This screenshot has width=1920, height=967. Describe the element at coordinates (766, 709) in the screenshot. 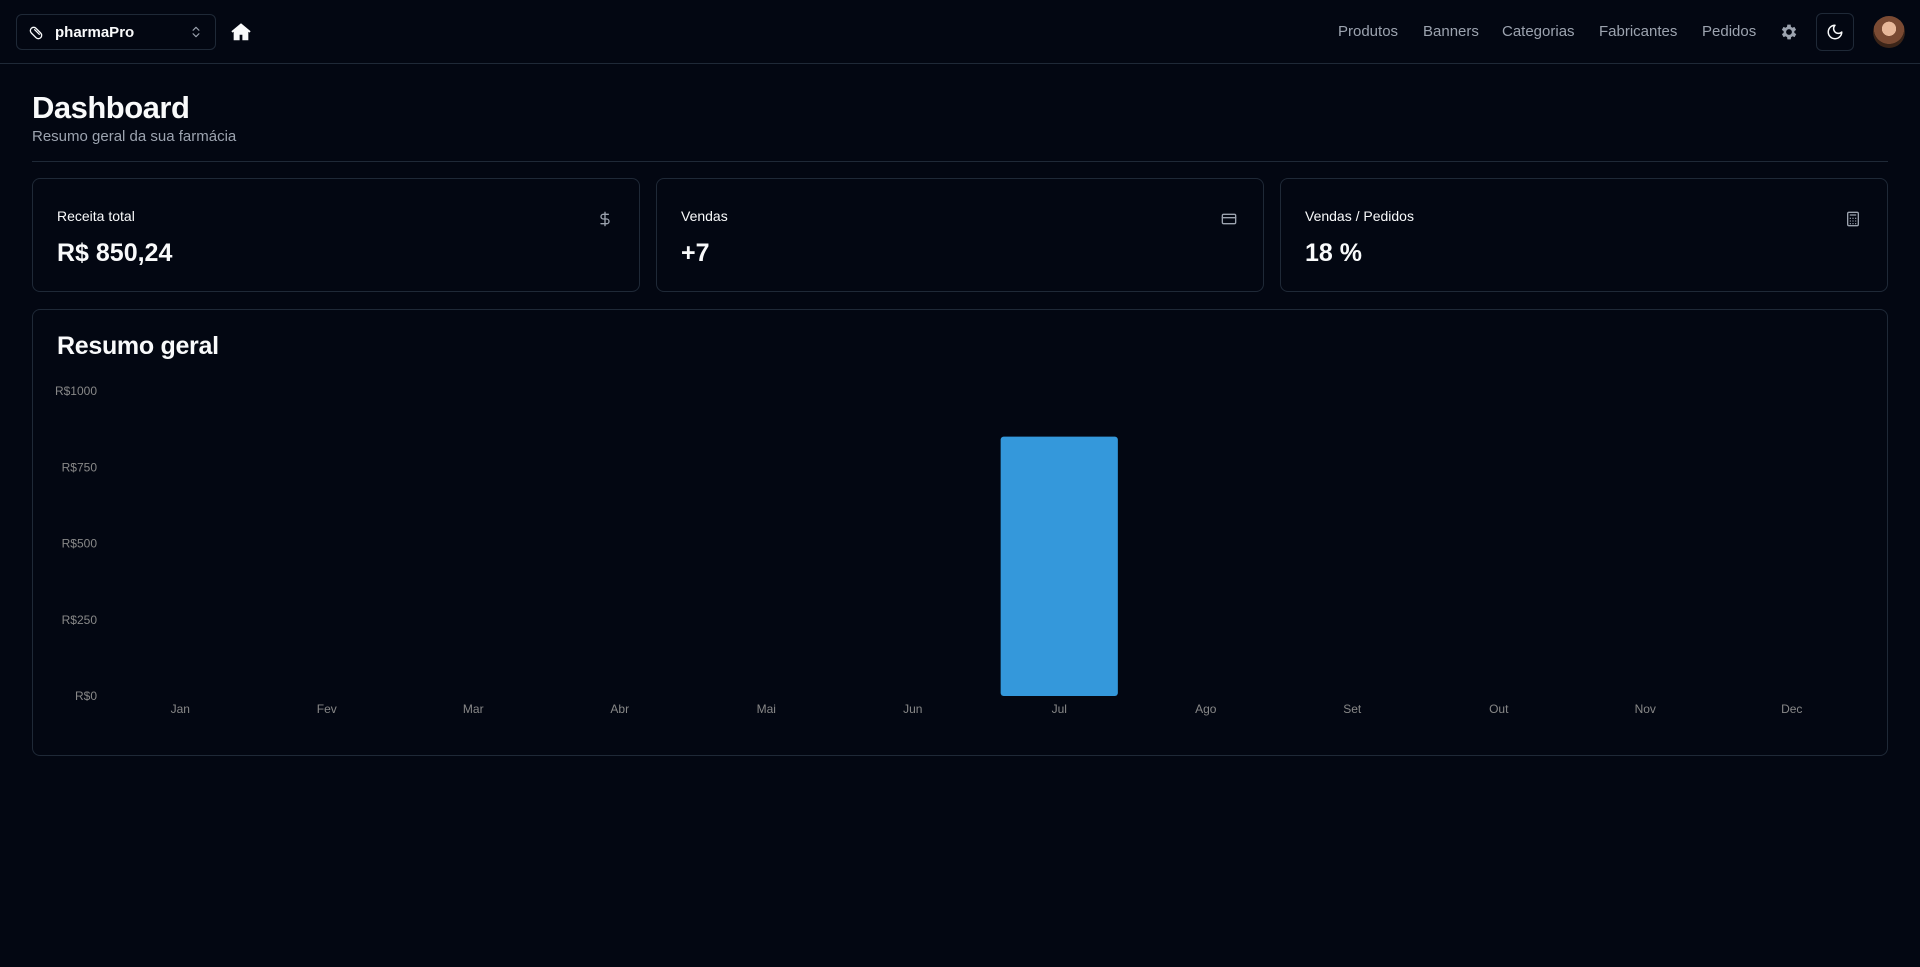

I see `x-axis-tick-label: Mai` at that location.